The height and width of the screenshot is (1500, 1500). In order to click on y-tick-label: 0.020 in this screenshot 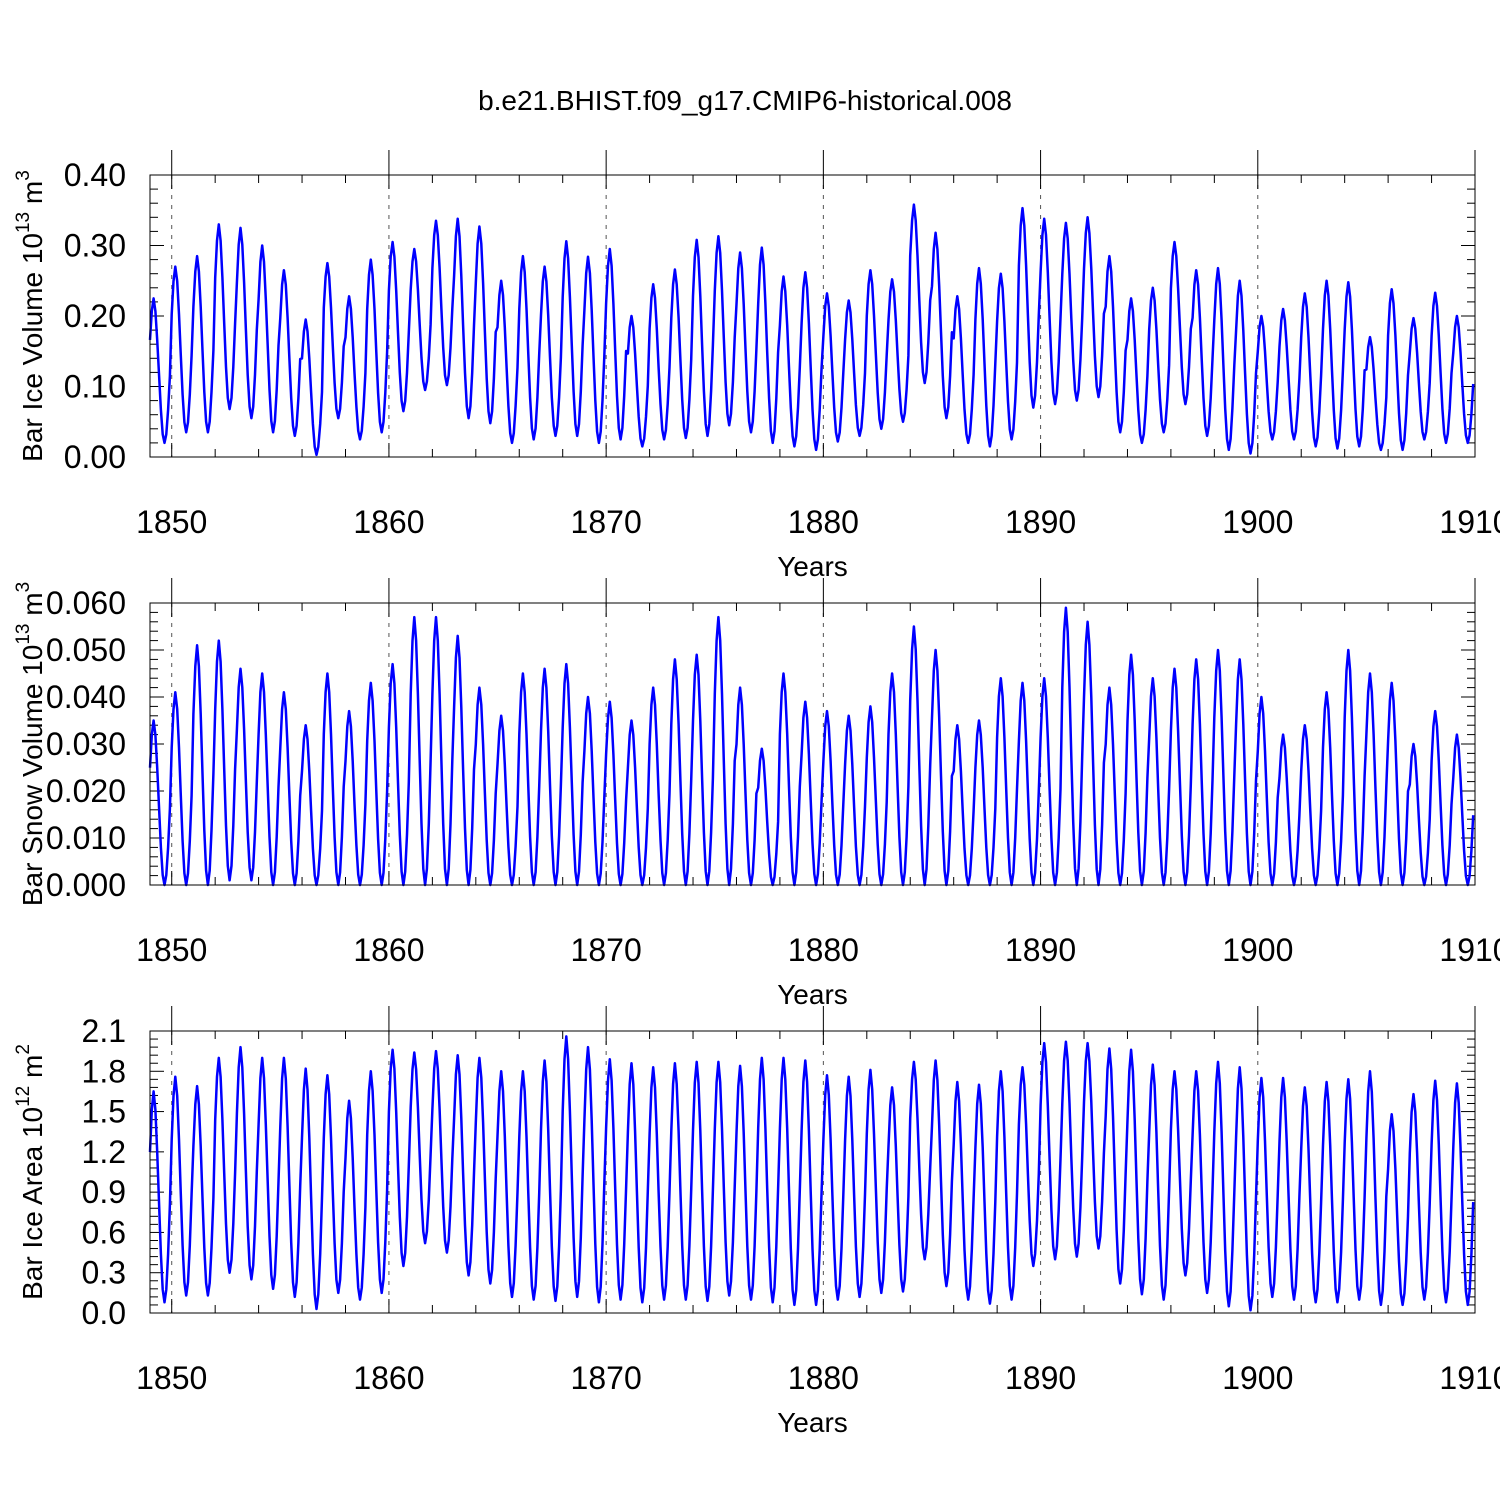, I will do `click(86, 791)`.